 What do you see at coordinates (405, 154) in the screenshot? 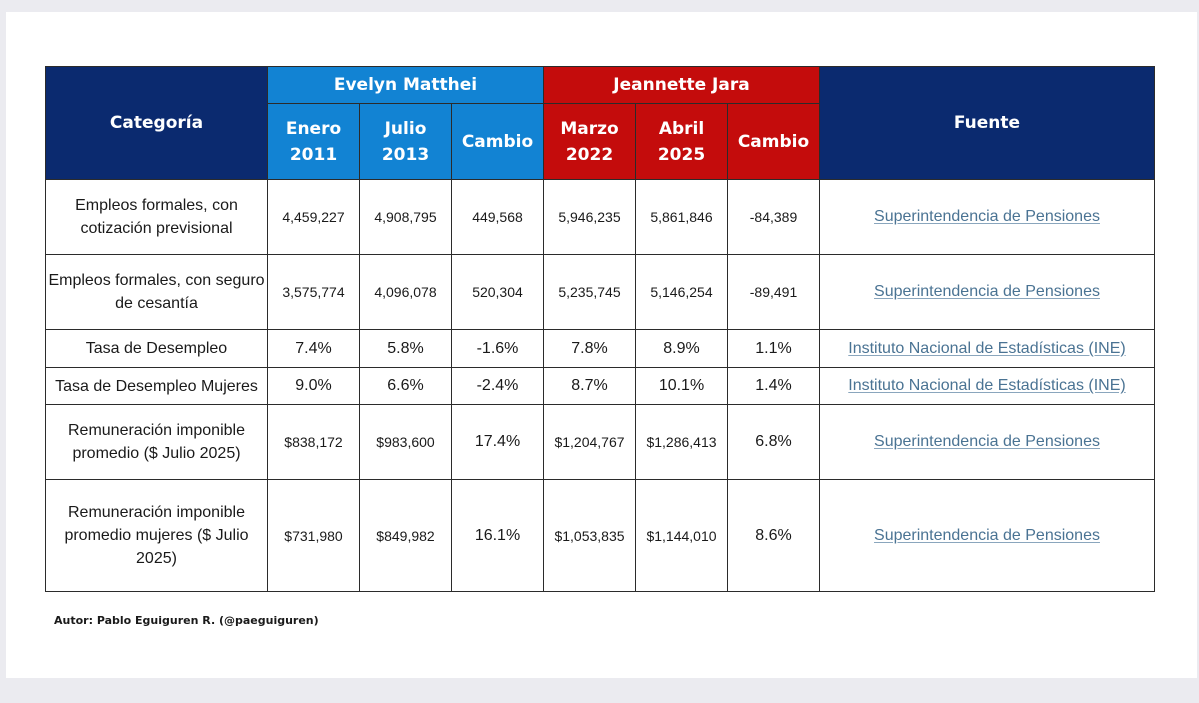
I see `header-col-year: 2013` at bounding box center [405, 154].